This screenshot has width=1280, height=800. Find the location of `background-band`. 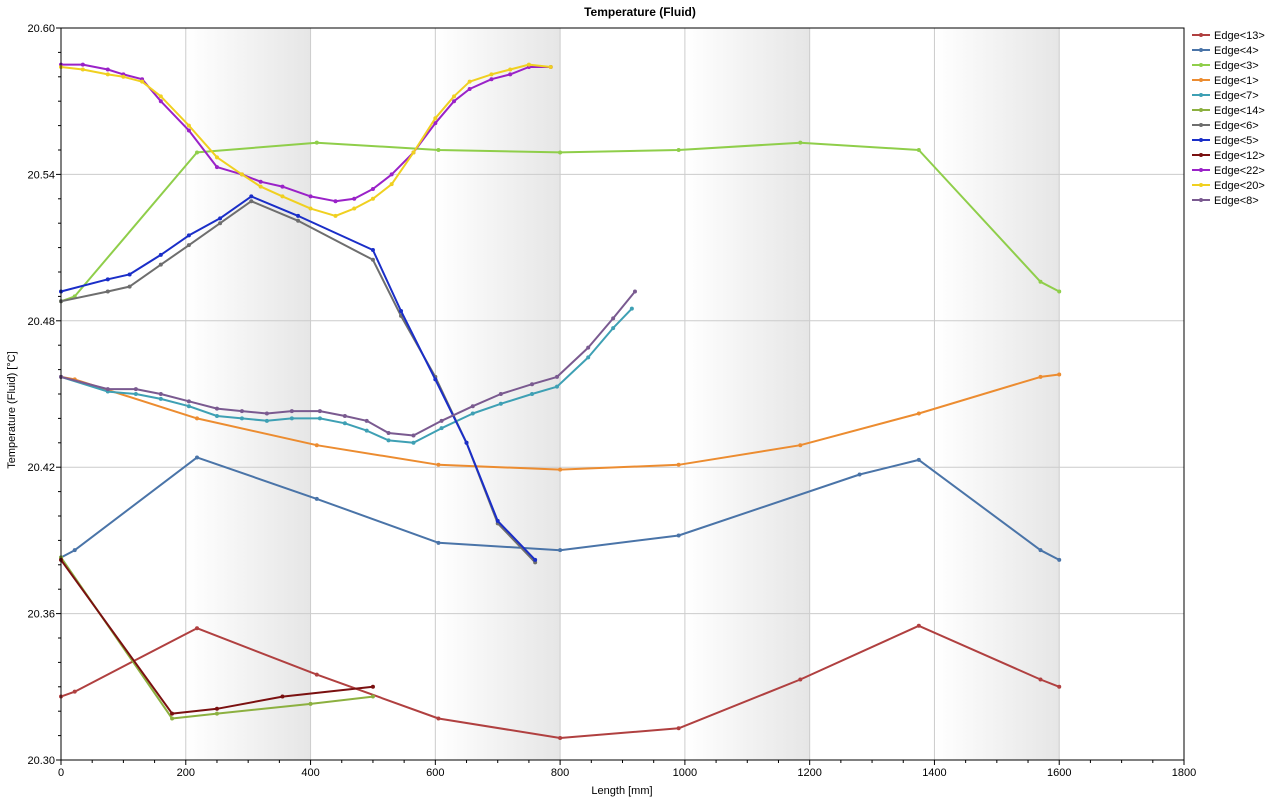

background-band is located at coordinates (498, 394).